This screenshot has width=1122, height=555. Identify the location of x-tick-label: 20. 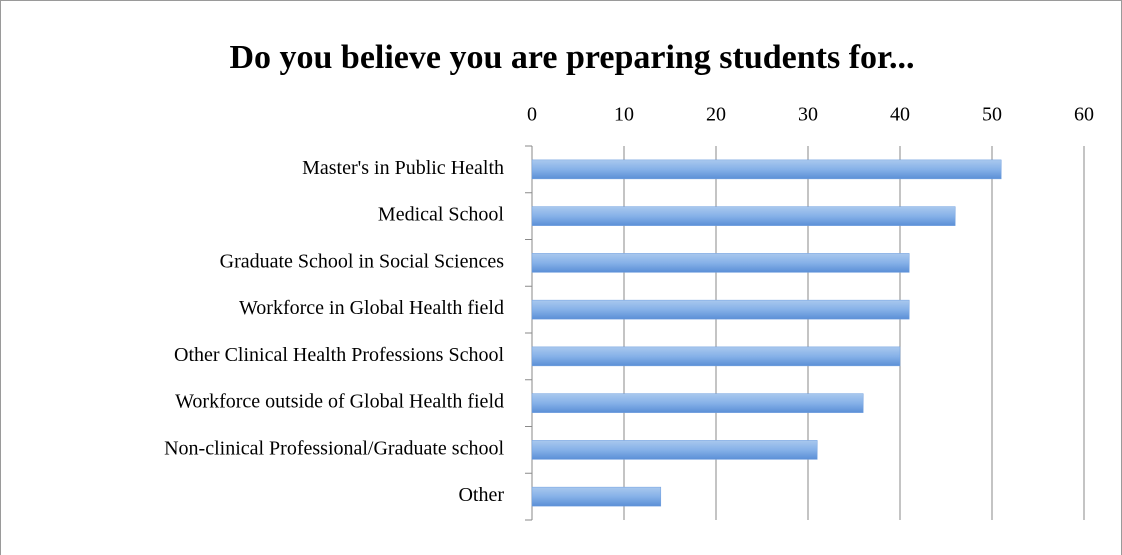
(716, 115).